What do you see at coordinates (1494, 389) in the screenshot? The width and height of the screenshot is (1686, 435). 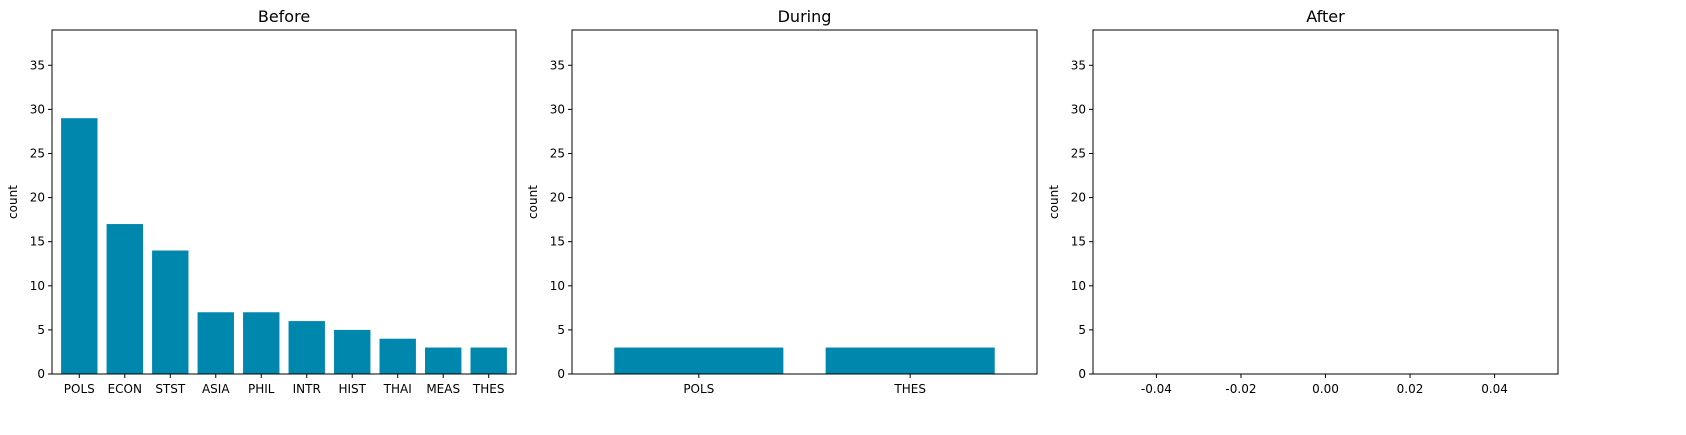 I see `x-tick-label: 0.04` at bounding box center [1494, 389].